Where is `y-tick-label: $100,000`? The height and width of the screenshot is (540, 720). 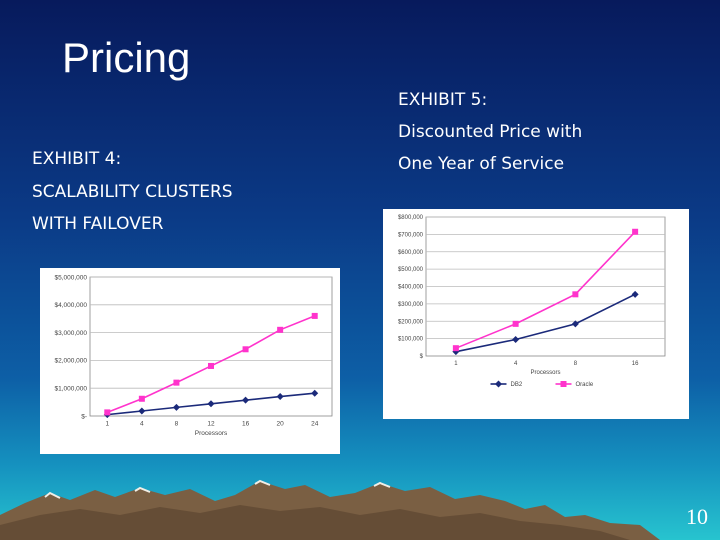 y-tick-label: $100,000 is located at coordinates (411, 340).